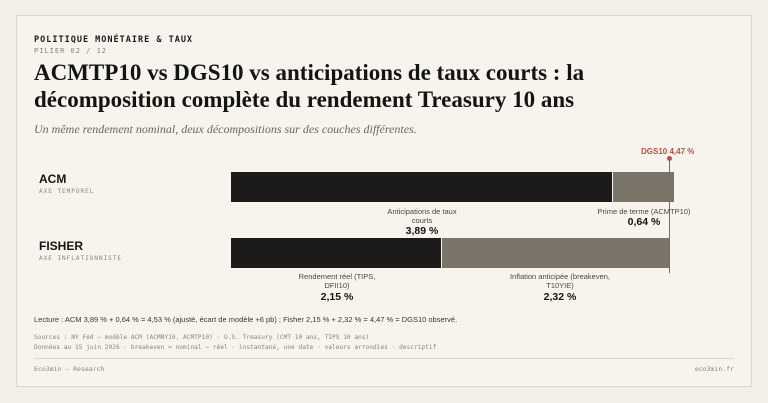 Image resolution: width=768 pixels, height=403 pixels. What do you see at coordinates (384, 358) in the screenshot?
I see `footer-divider` at bounding box center [384, 358].